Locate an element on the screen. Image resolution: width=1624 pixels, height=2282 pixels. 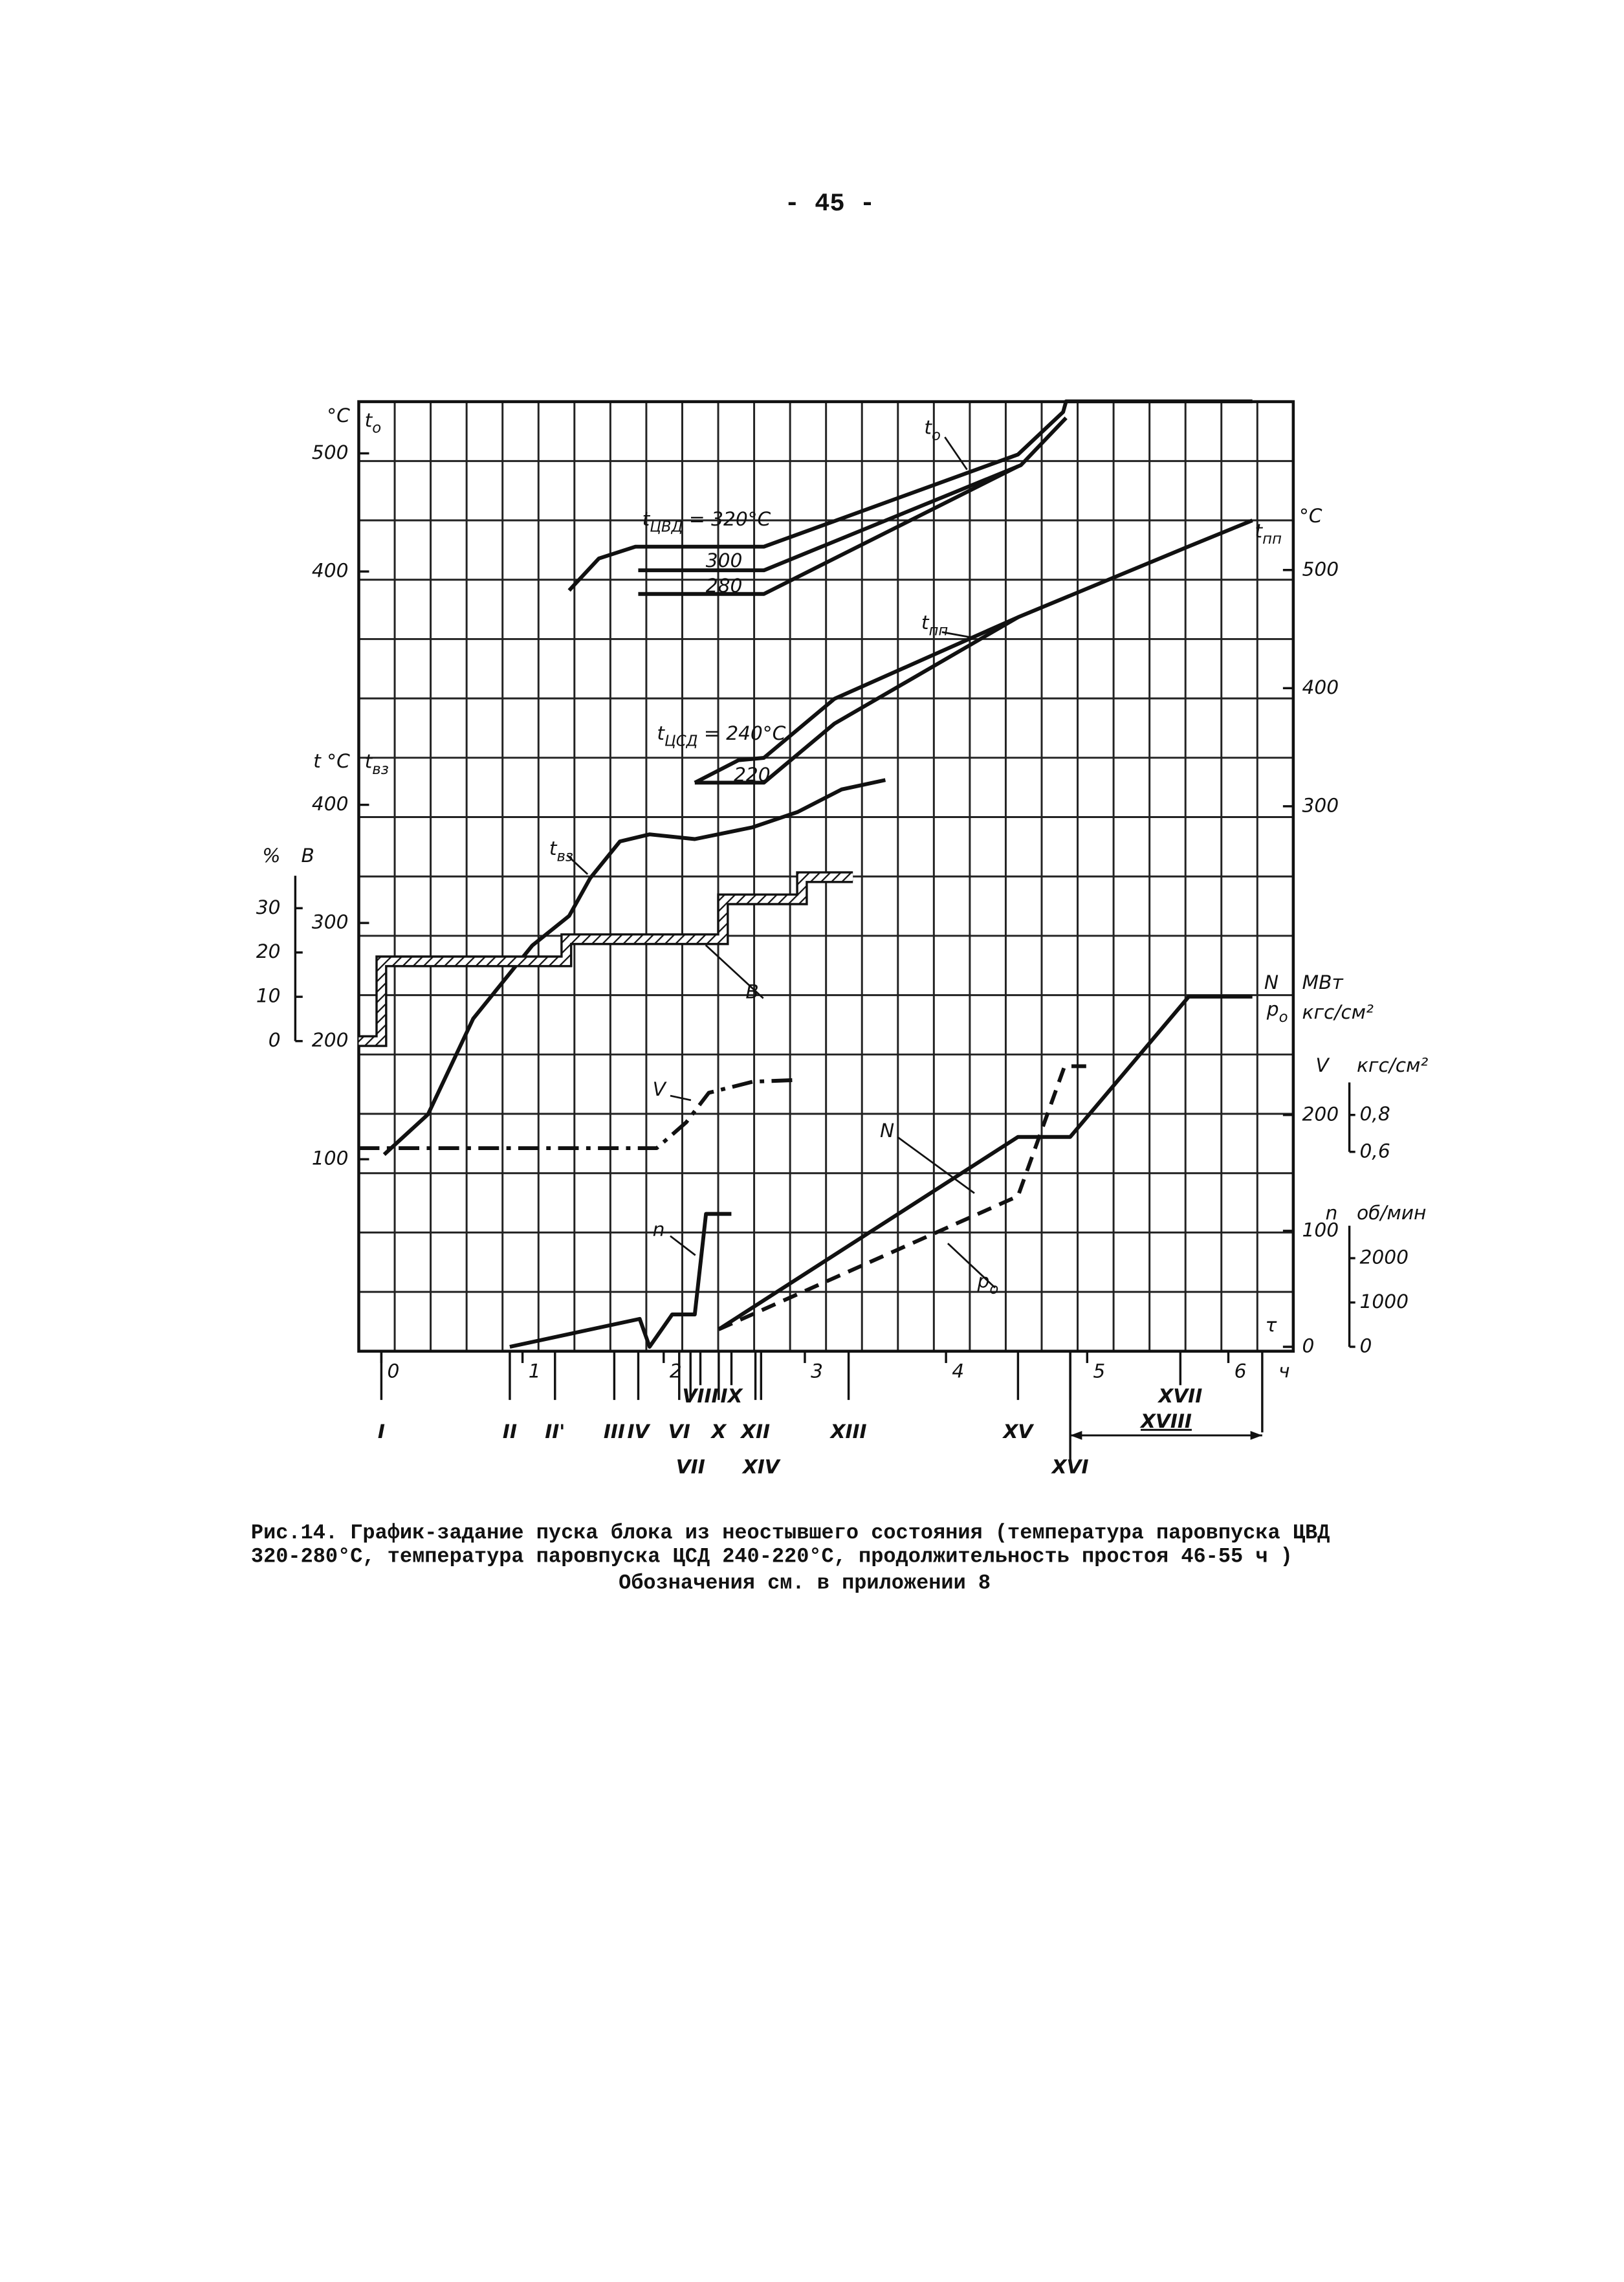
axis-symbol: to is located at coordinates (373, 422).